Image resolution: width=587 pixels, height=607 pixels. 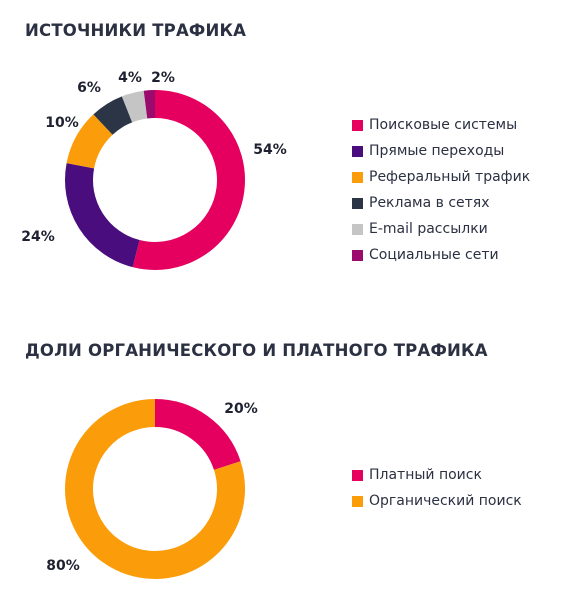 What do you see at coordinates (163, 78) in the screenshot?
I see `data-label-6: 2%` at bounding box center [163, 78].